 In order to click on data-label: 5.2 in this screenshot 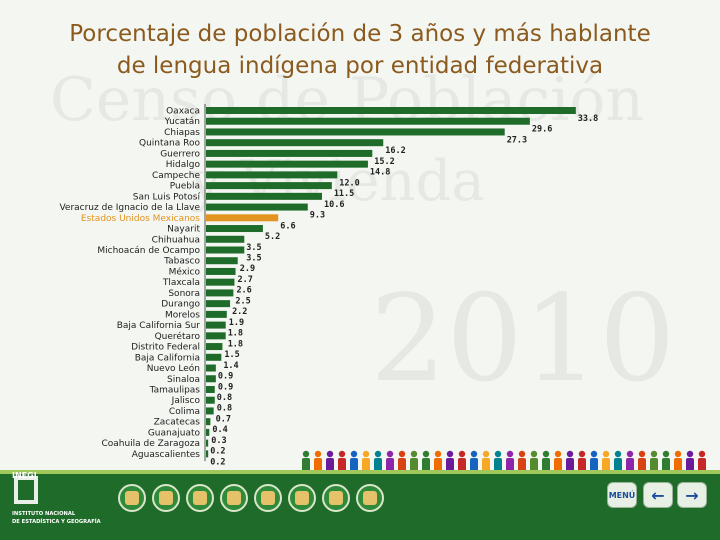, I will do `click(272, 237)`.